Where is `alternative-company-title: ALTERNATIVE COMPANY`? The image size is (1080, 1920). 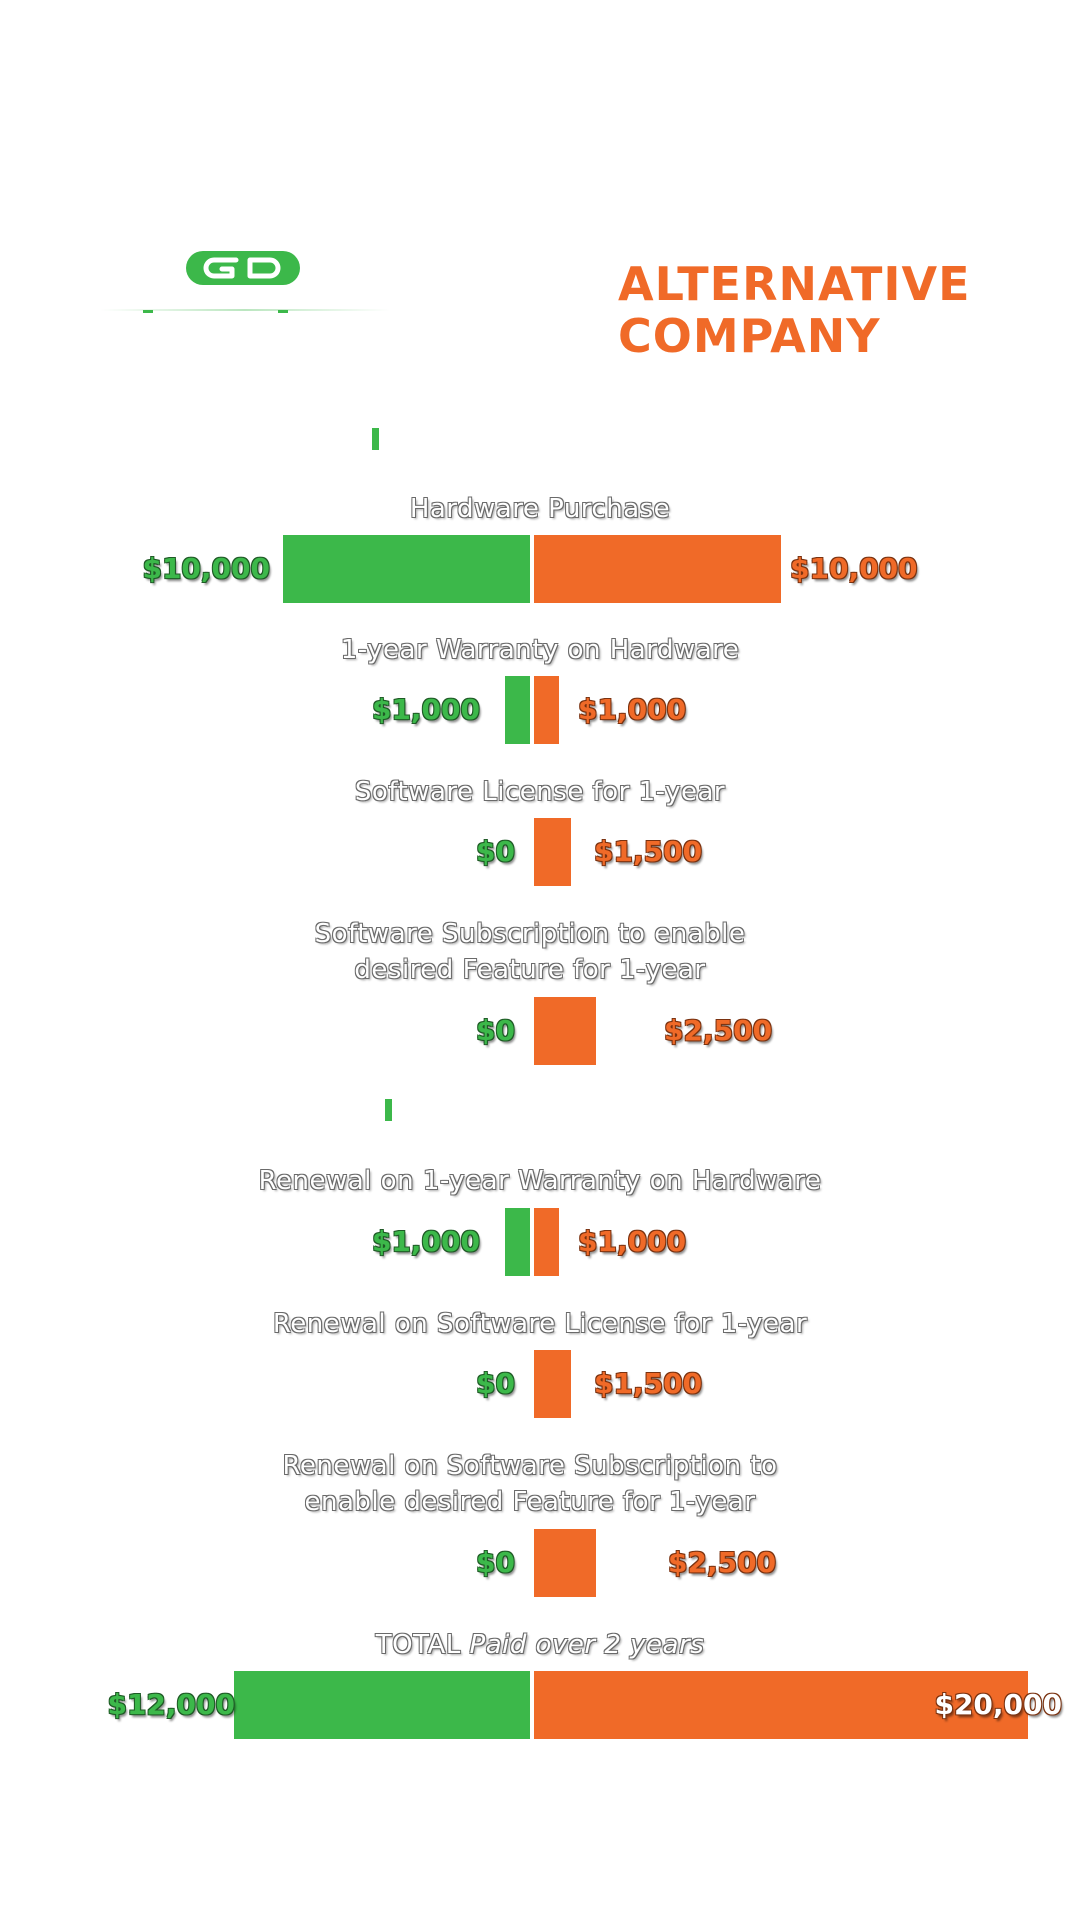
alternative-company-title: ALTERNATIVE COMPANY is located at coordinates (794, 310).